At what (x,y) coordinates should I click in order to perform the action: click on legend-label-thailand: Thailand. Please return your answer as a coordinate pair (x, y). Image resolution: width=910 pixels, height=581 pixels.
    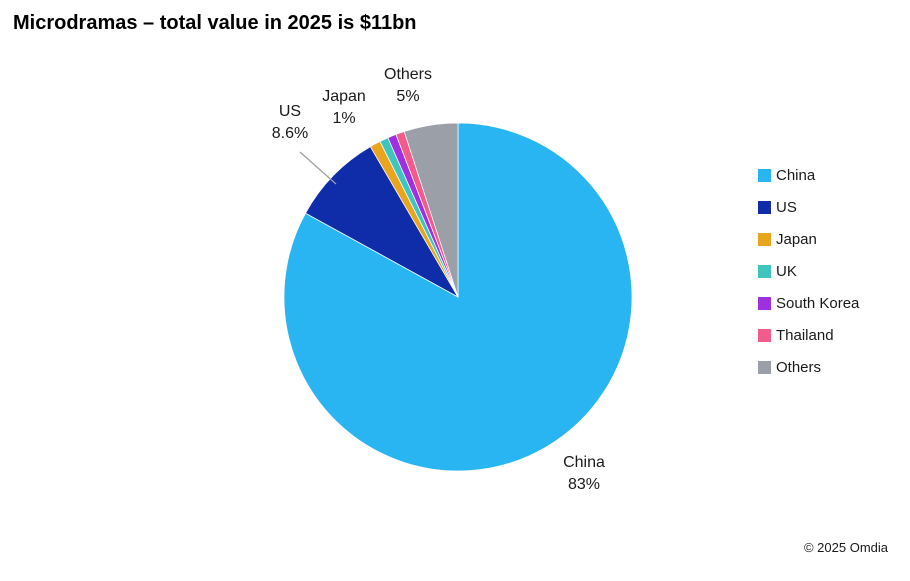
    Looking at the image, I should click on (805, 335).